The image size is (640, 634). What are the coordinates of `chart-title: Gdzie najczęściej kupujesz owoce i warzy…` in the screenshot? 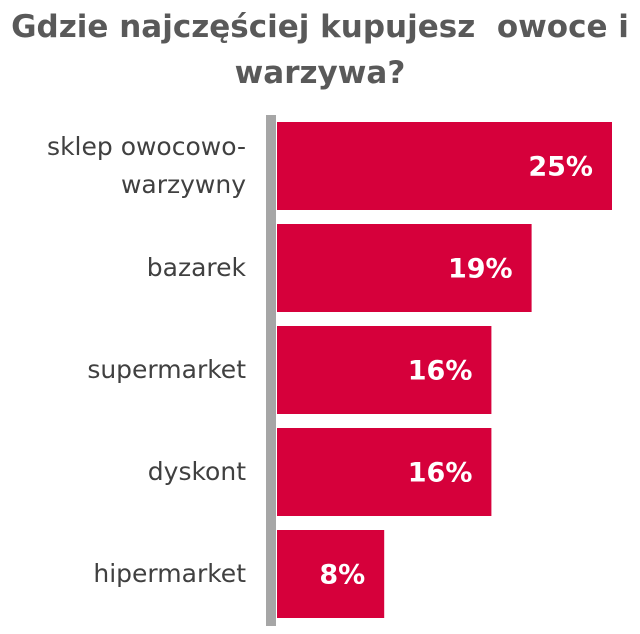 It's located at (325, 50).